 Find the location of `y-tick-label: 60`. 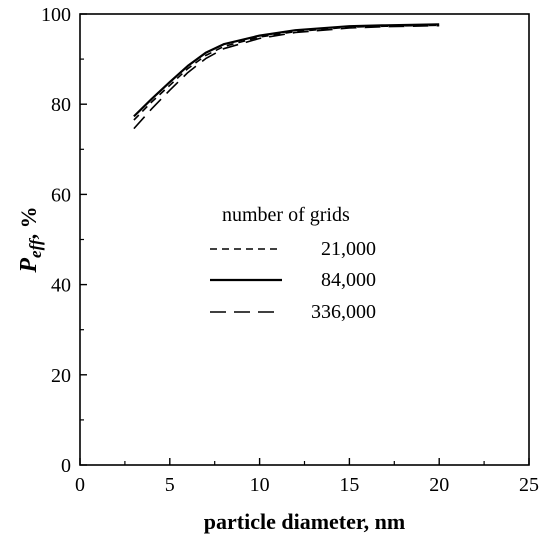

y-tick-label: 60 is located at coordinates (61, 195).